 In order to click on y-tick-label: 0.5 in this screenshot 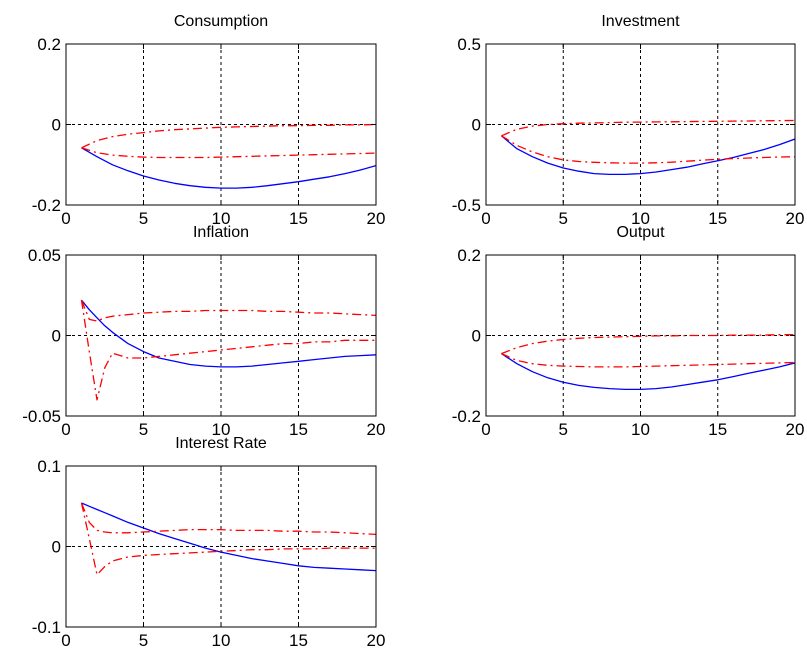, I will do `click(469, 44)`.